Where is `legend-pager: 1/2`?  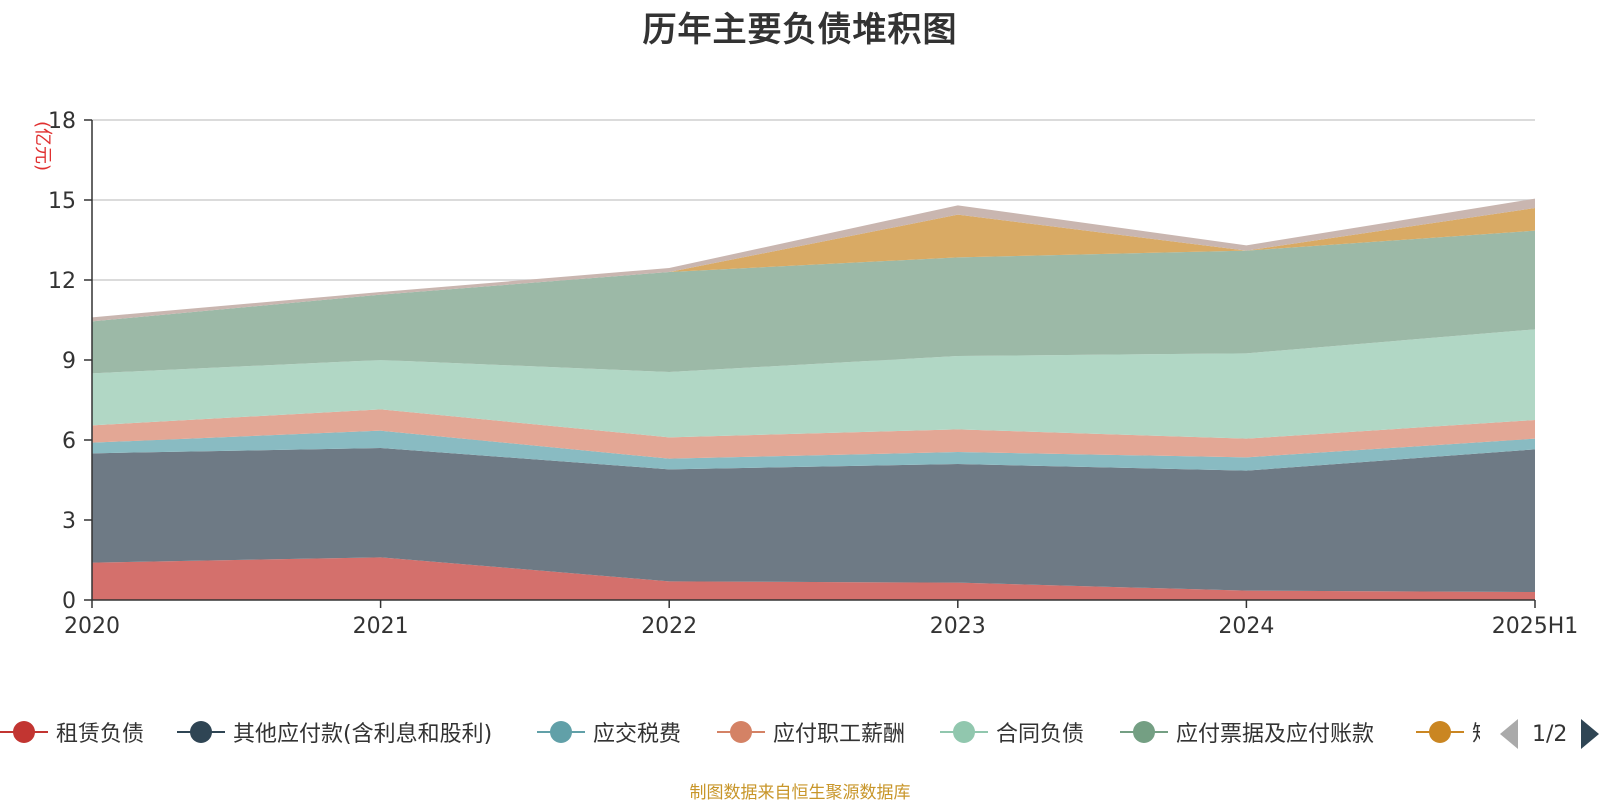
legend-pager: 1/2 is located at coordinates (1550, 734).